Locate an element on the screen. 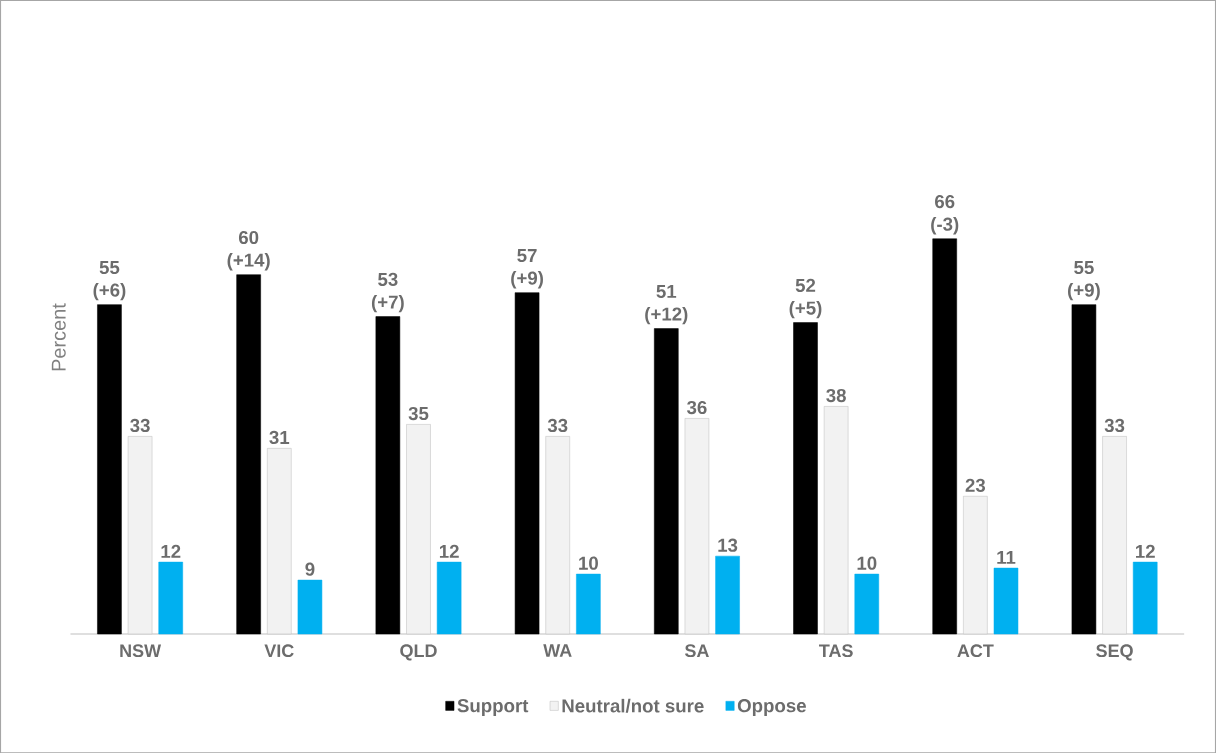 This screenshot has width=1216, height=753. data-label: 31 is located at coordinates (279, 437).